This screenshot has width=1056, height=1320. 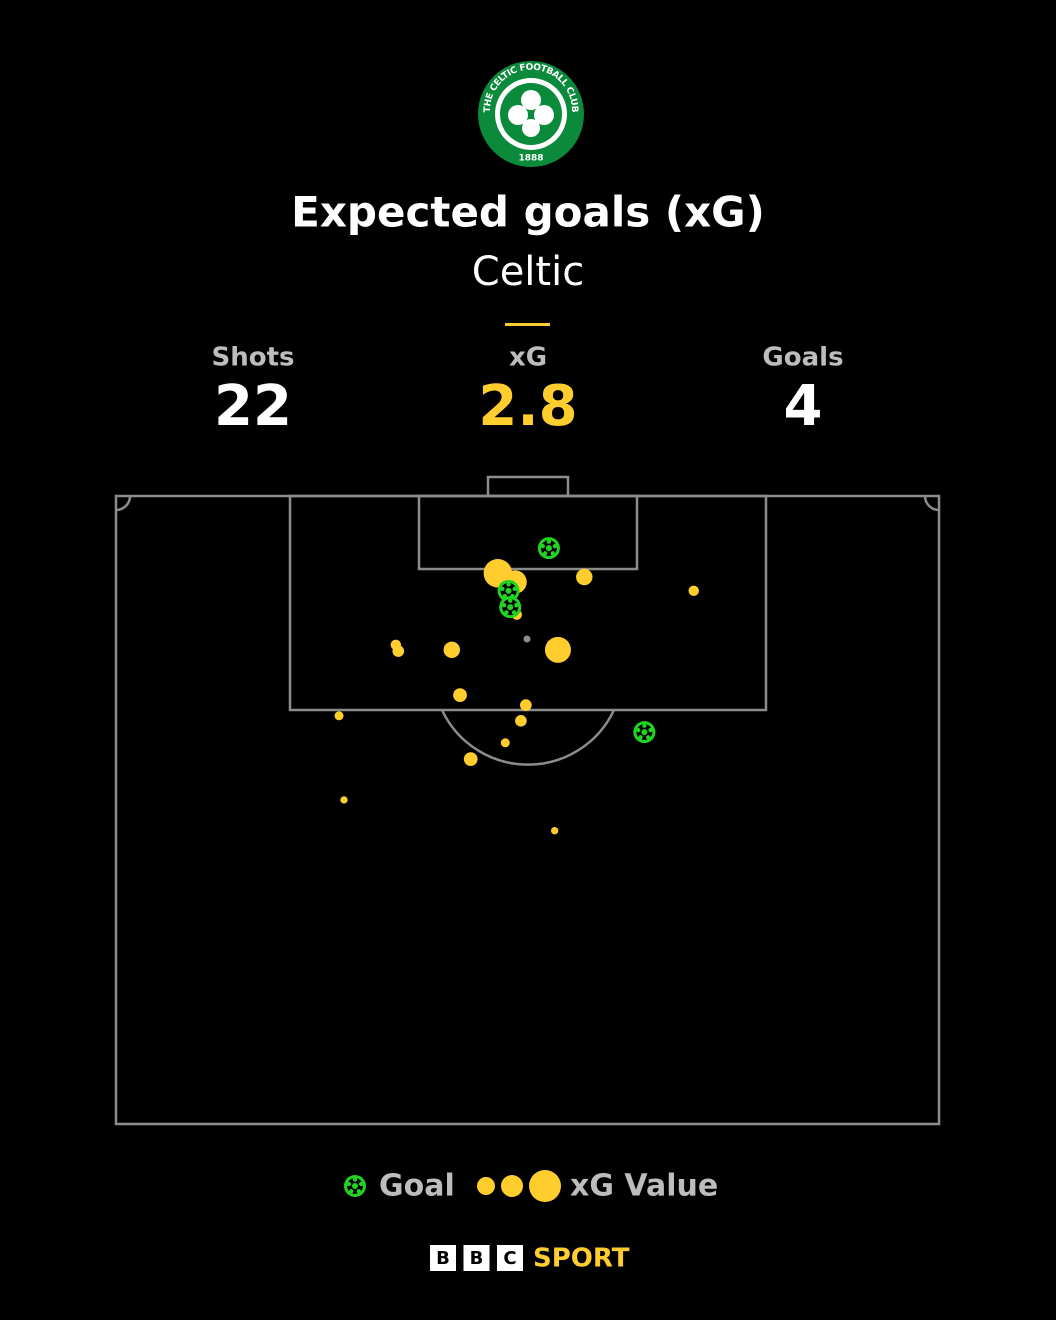 What do you see at coordinates (528, 212) in the screenshot?
I see `title: Expected goals (xG)` at bounding box center [528, 212].